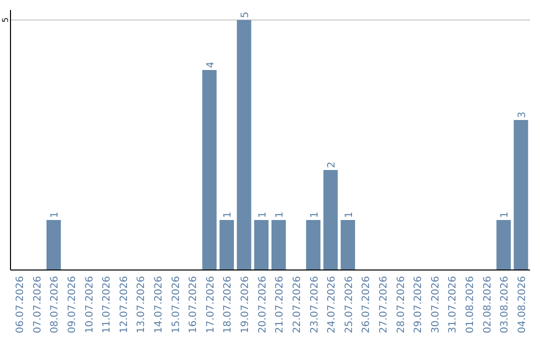 The image size is (540, 340). I want to click on x-tick-label: 27.07.2026, so click(384, 305).